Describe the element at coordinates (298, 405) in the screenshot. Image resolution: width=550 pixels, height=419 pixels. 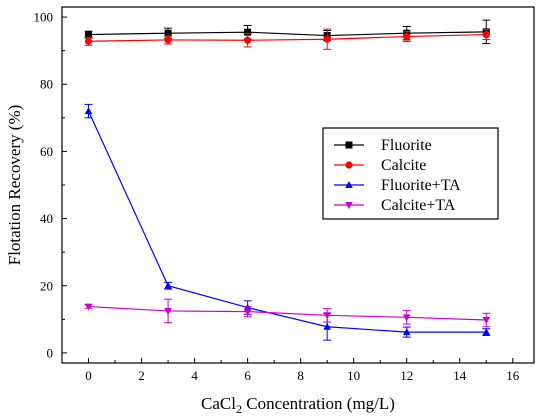
I see `x-axis-title: CaCl2 Concentration (mg/L)` at that location.